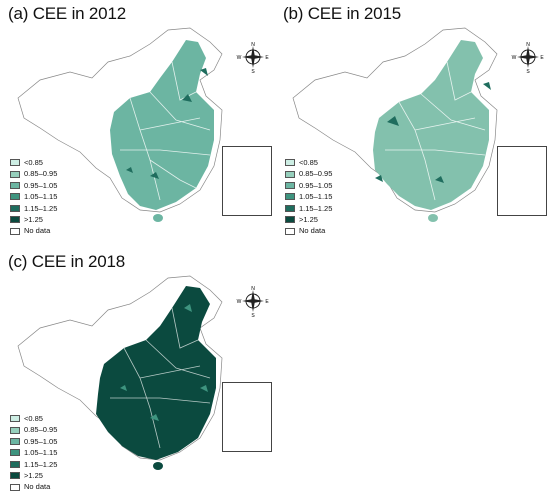  I want to click on panel-title: (a) CEE in 2012, so click(67, 13).